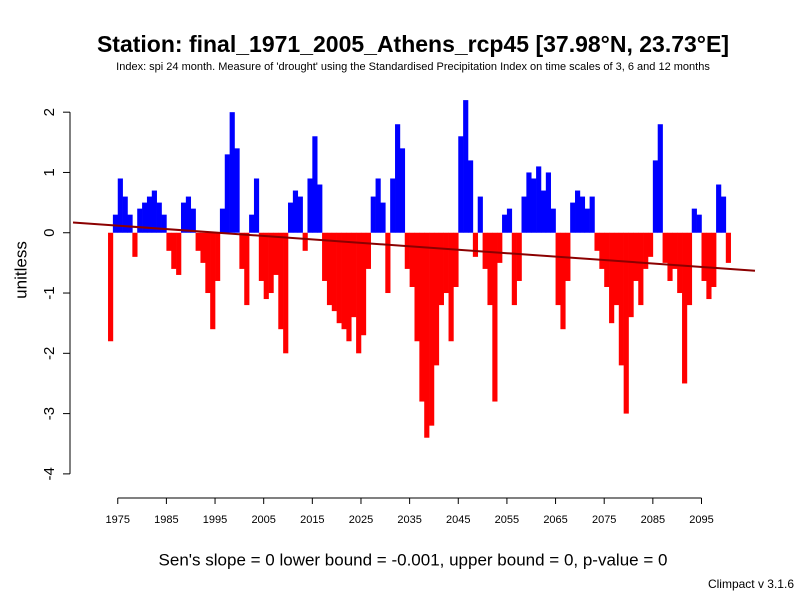  What do you see at coordinates (361, 520) in the screenshot?
I see `x-tick-label: 2025` at bounding box center [361, 520].